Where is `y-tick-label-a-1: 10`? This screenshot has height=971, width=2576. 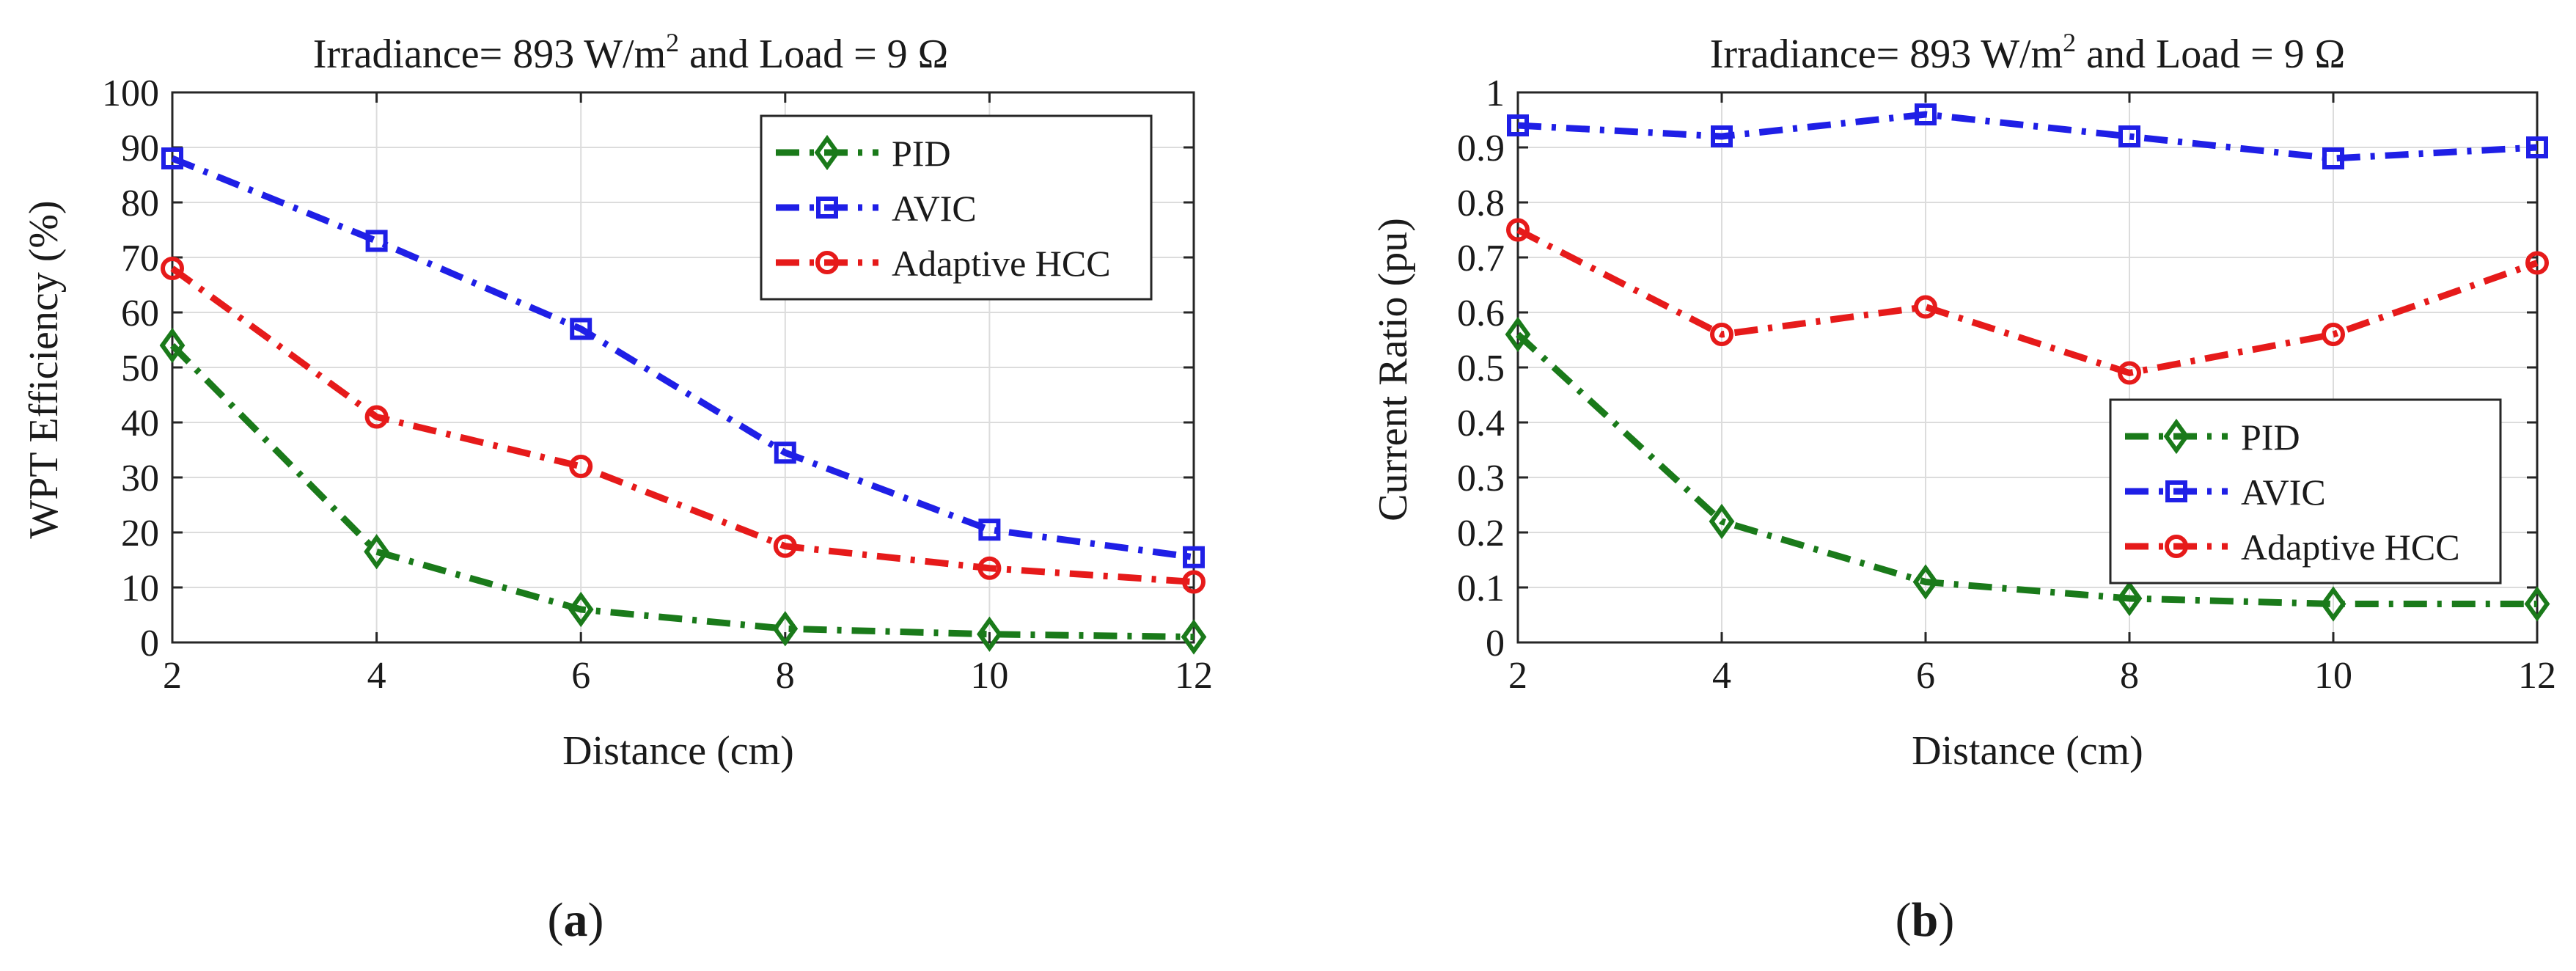
y-tick-label-a-1: 10 is located at coordinates (140, 588).